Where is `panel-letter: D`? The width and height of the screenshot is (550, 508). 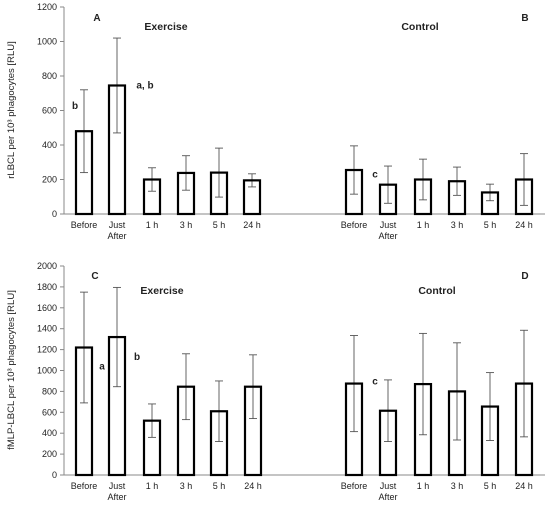 panel-letter: D is located at coordinates (524, 276).